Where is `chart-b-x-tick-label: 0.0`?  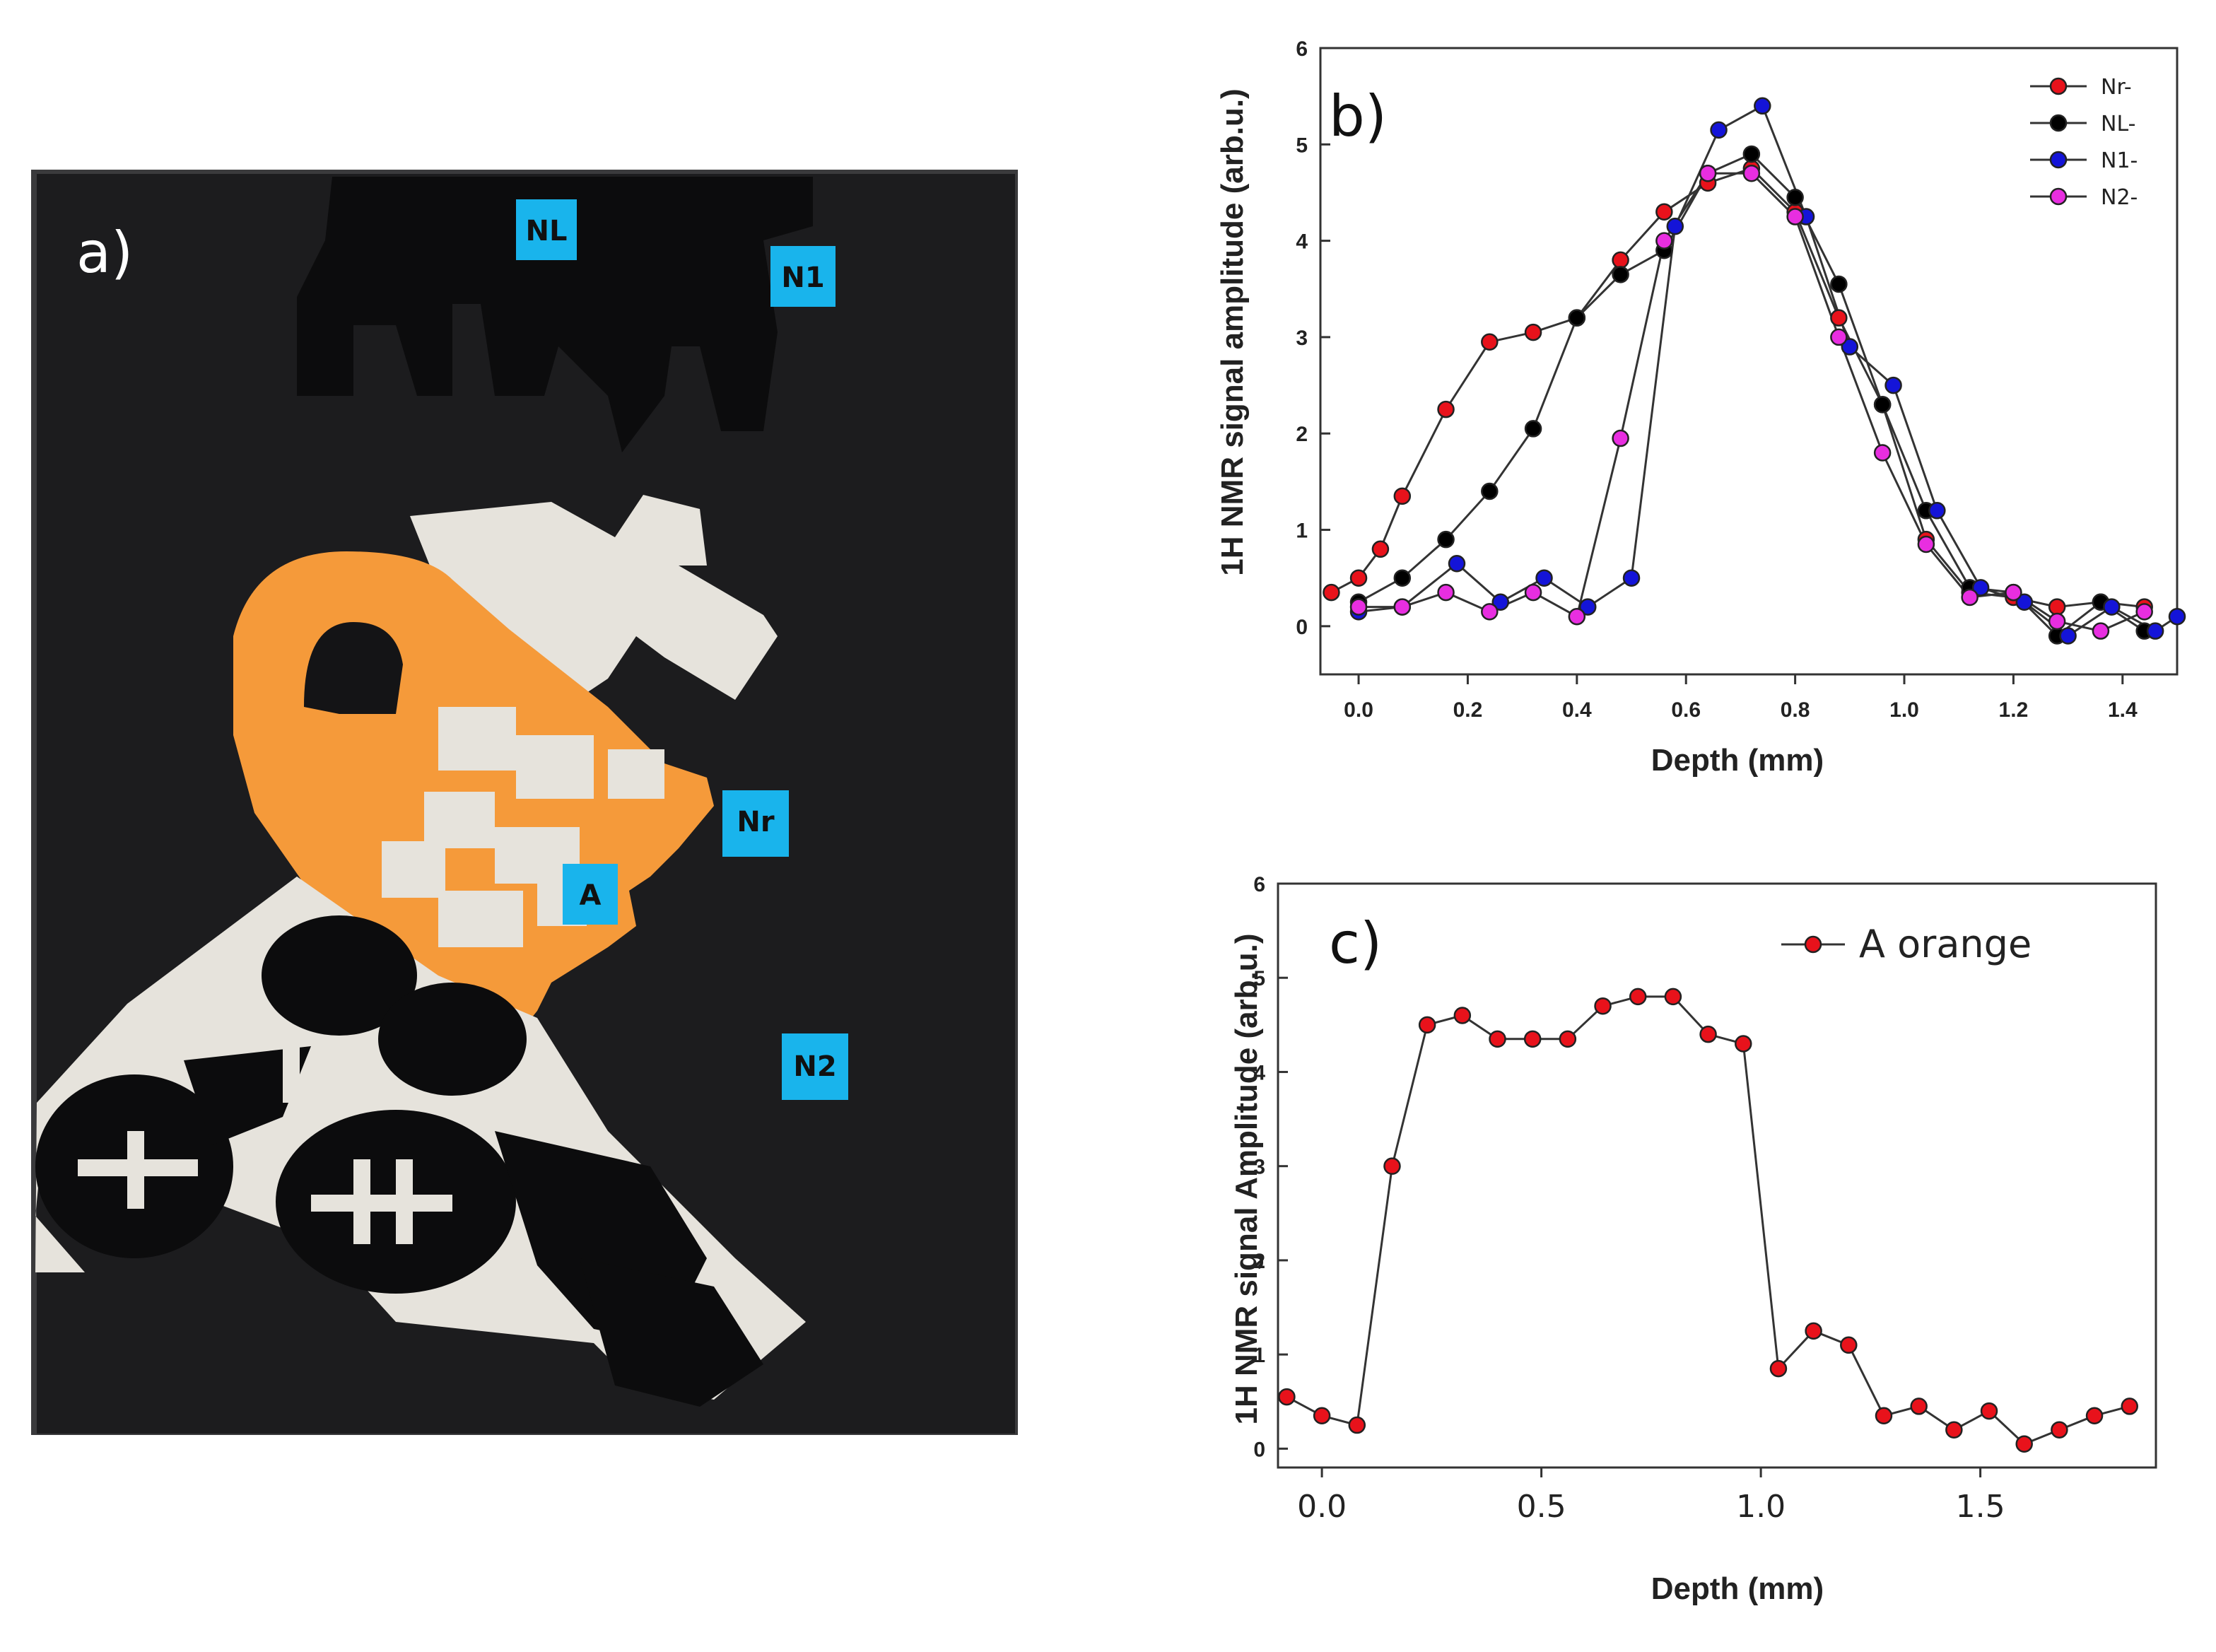 chart-b-x-tick-label: 0.0 is located at coordinates (1358, 710).